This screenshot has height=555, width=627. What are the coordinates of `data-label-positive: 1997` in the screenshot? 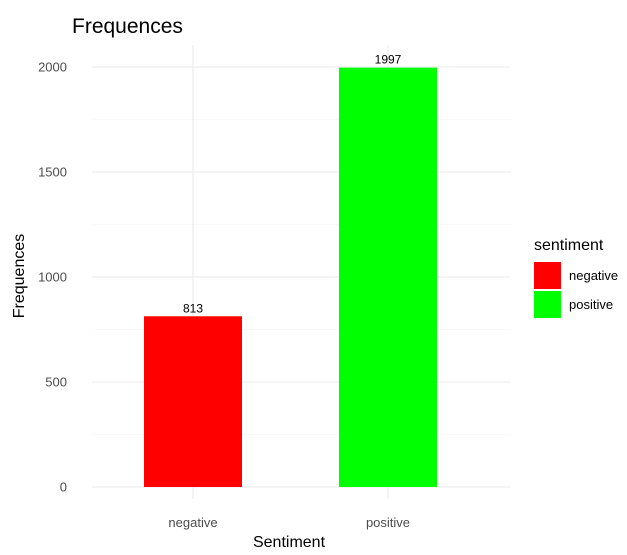 It's located at (388, 60).